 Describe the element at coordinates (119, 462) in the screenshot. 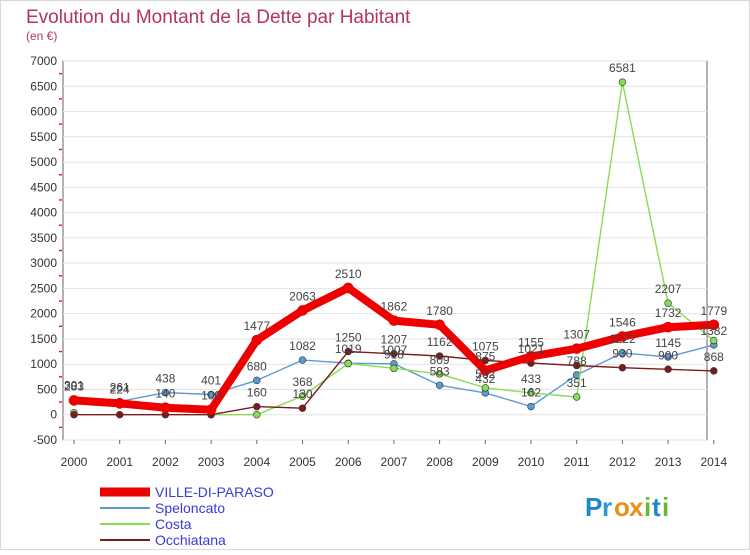

I see `x-tick-label: 2001` at that location.